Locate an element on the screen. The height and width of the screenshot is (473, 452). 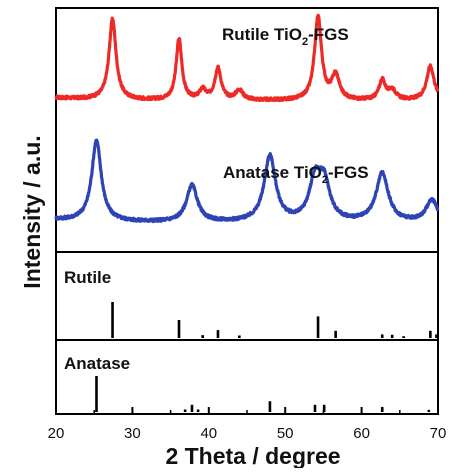
x-tick-label: 50 is located at coordinates (285, 433).